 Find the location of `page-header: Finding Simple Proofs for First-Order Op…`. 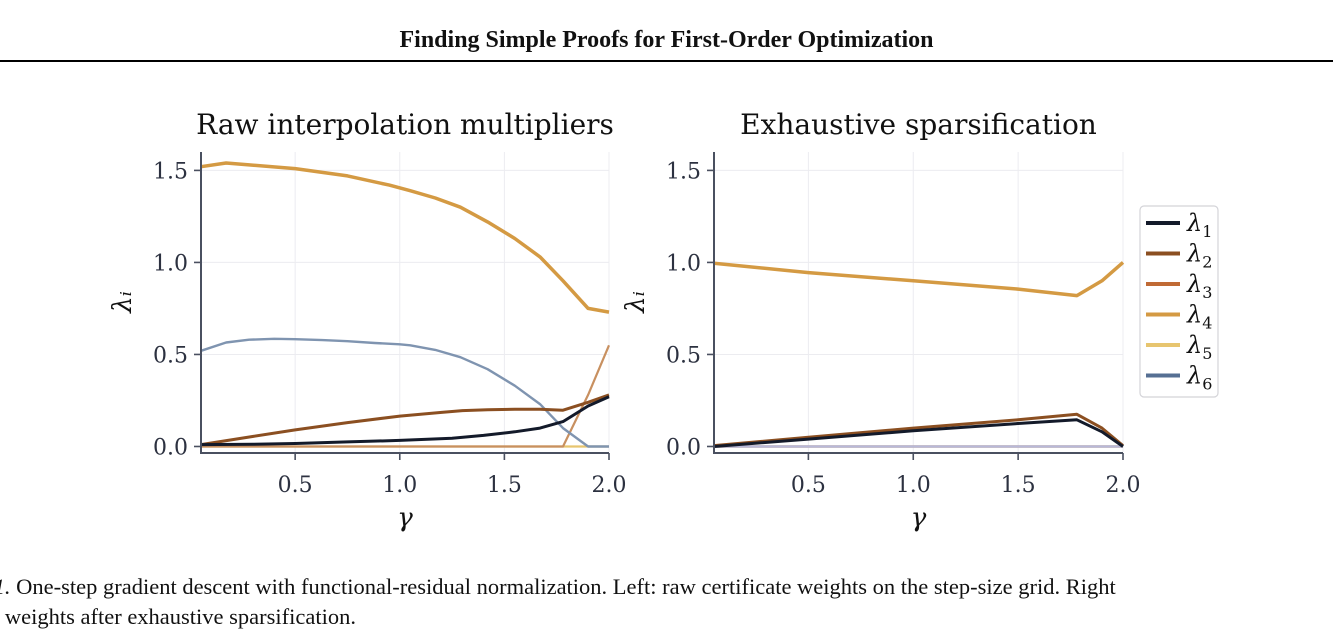

page-header: Finding Simple Proofs for First-Order Op… is located at coordinates (666, 31).